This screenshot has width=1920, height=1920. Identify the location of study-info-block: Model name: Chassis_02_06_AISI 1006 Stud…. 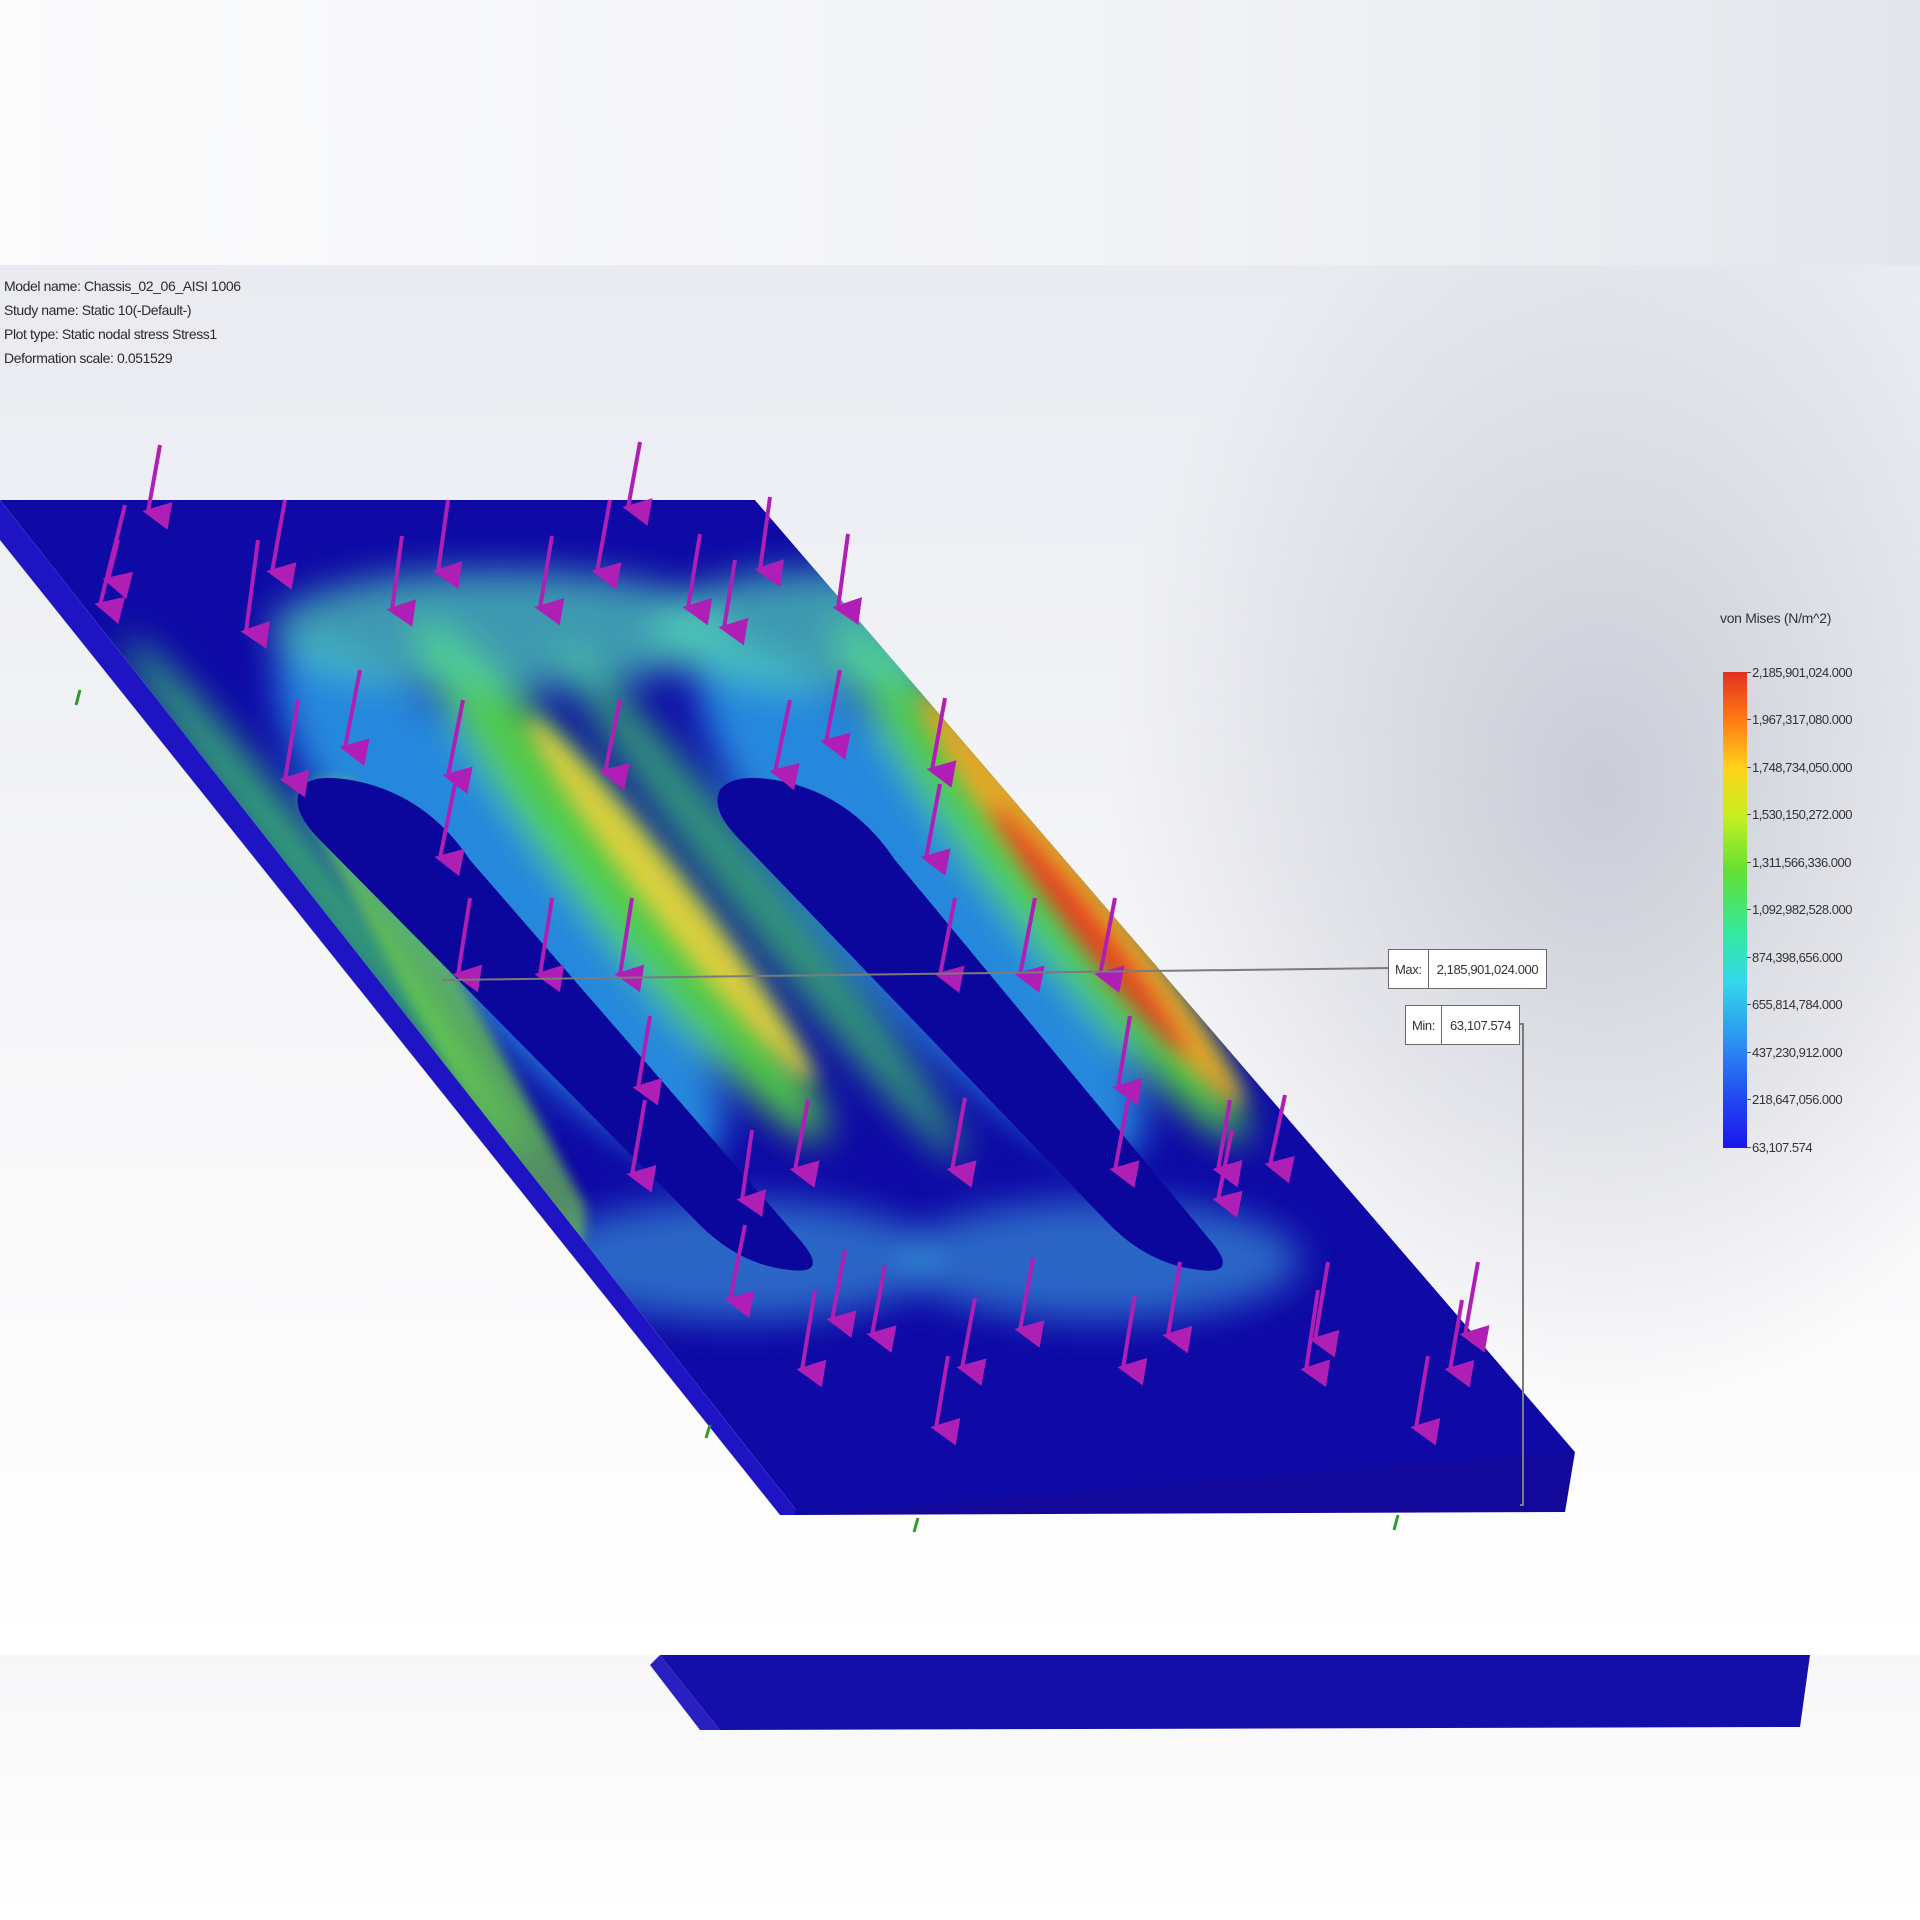
(122, 322).